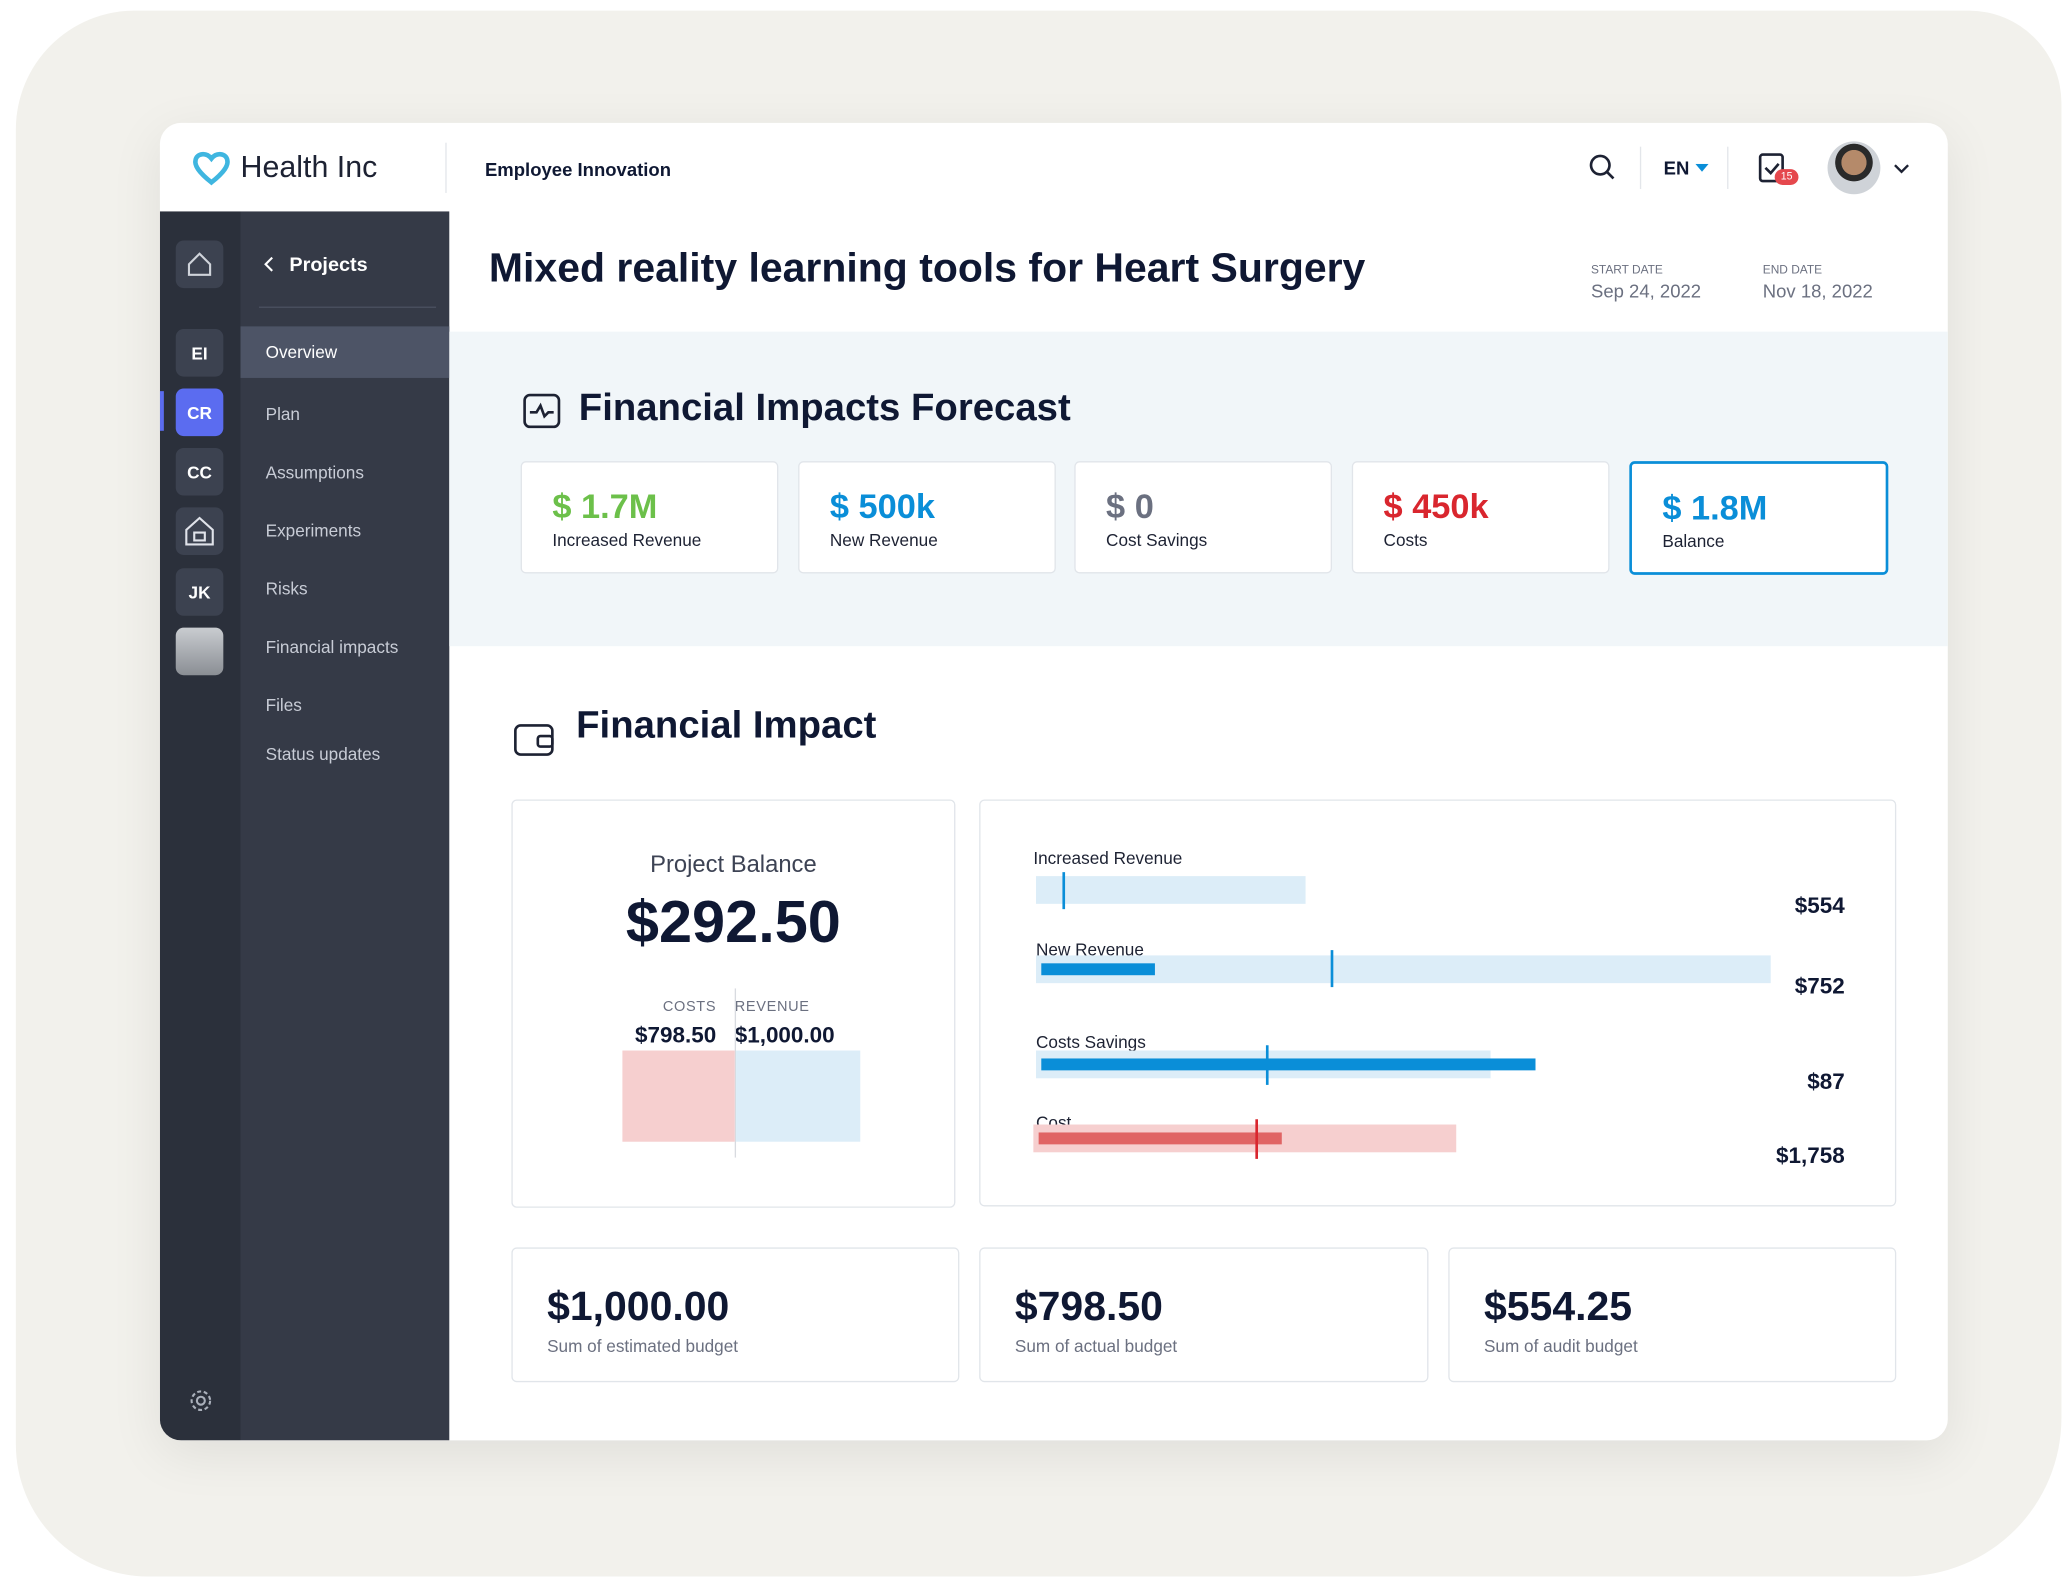 Image resolution: width=2072 pixels, height=1582 pixels. Describe the element at coordinates (1672, 1315) in the screenshot. I see `summary-card: $554.25 Sum of audit budget` at that location.